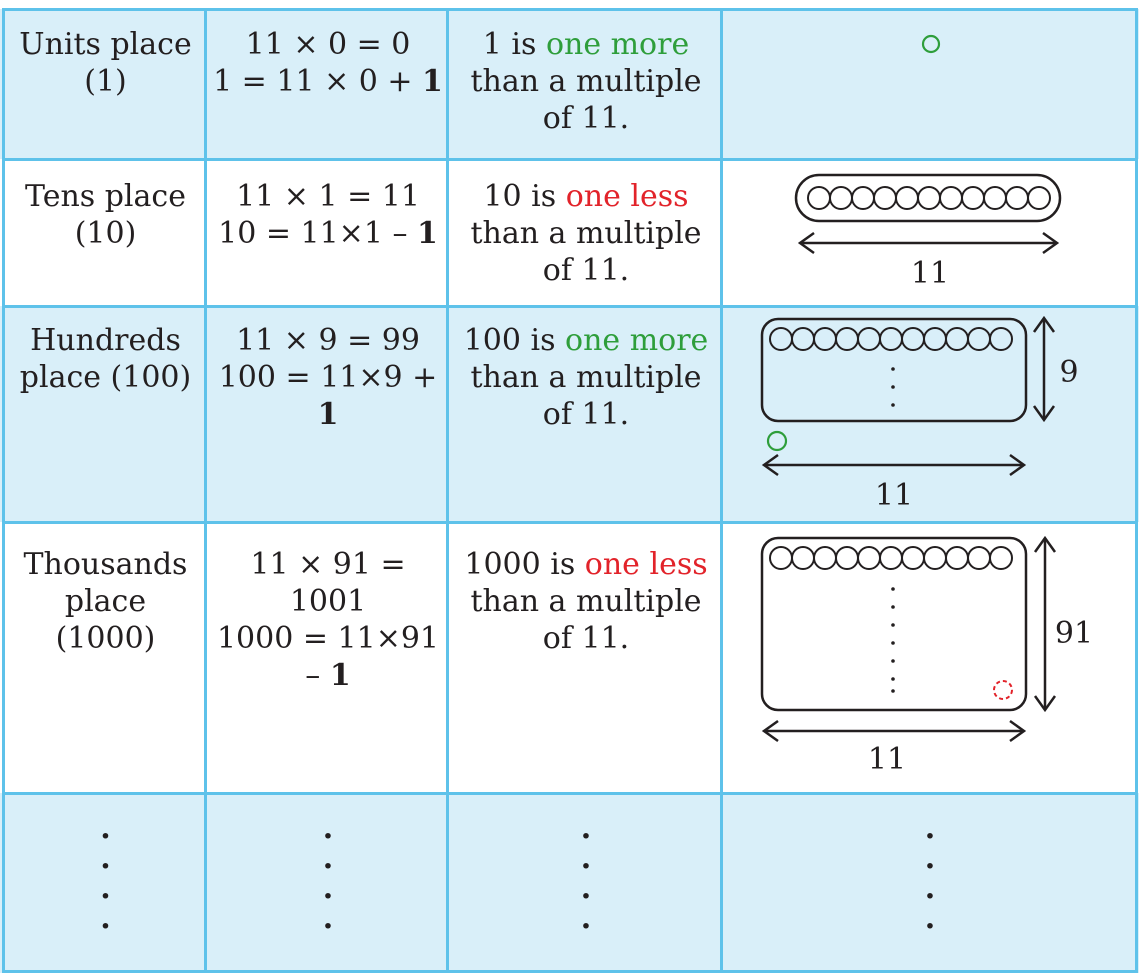 Image resolution: width=1139 pixels, height=975 pixels. Describe the element at coordinates (586, 233) in the screenshot. I see `statement-cell: 10 is one less than a multiple of 11.` at that location.